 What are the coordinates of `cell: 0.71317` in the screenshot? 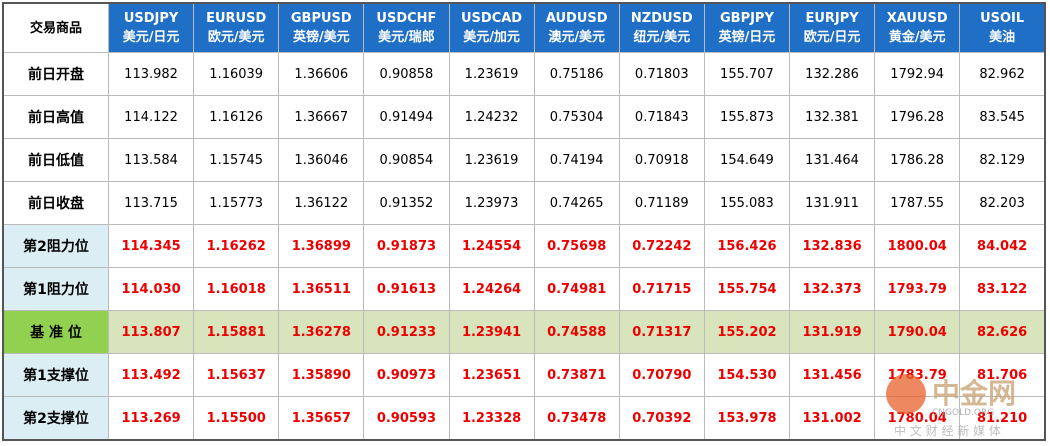 It's located at (661, 332).